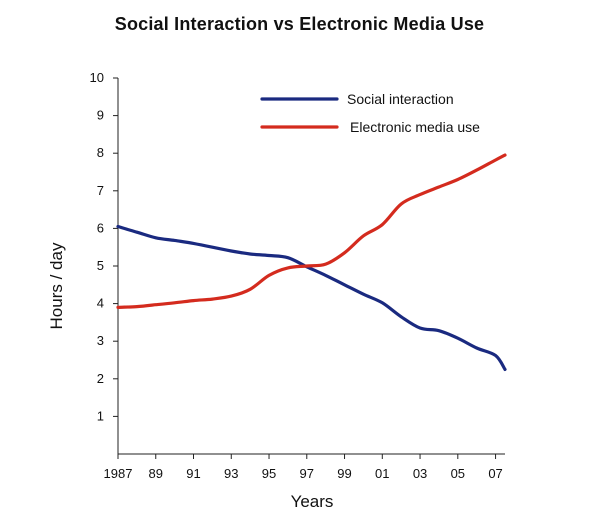 Image resolution: width=599 pixels, height=513 pixels. What do you see at coordinates (118, 473) in the screenshot?
I see `x-tick-label: 1987` at bounding box center [118, 473].